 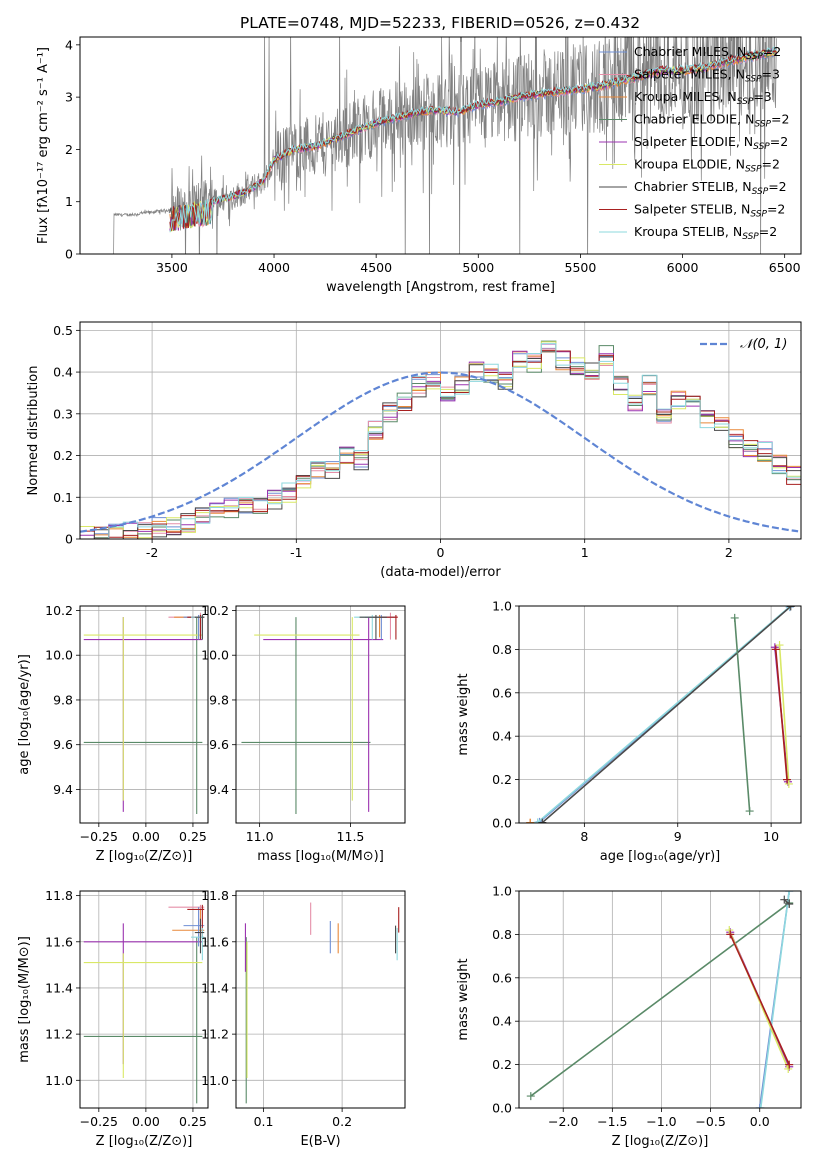 I want to click on y-axis-label: mass [log₁₀(M/M⊙)], so click(x=24, y=999).